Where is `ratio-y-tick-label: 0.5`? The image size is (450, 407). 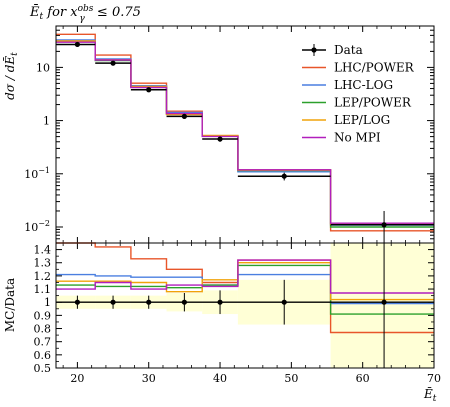 ratio-y-tick-label: 0.5 is located at coordinates (43, 368).